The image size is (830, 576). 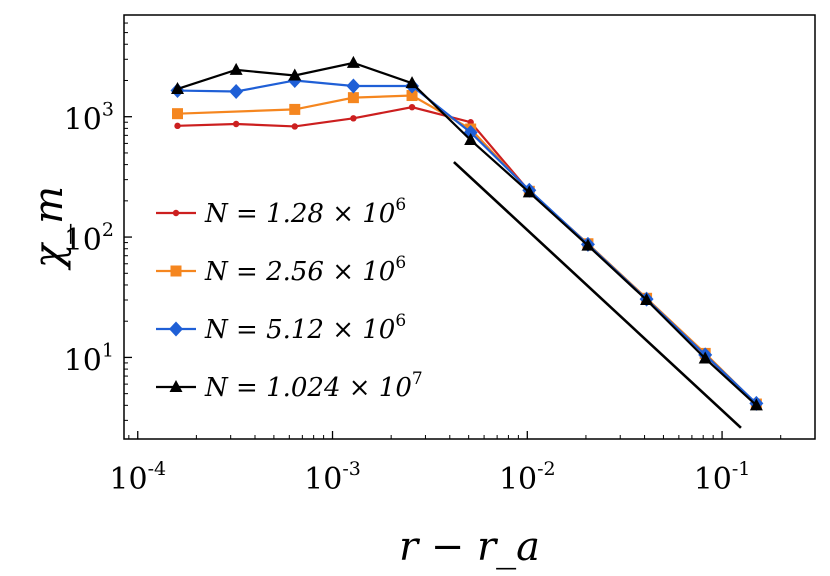 I want to click on legend-entry-2: N = 2.56 × 106, so click(x=281, y=270).